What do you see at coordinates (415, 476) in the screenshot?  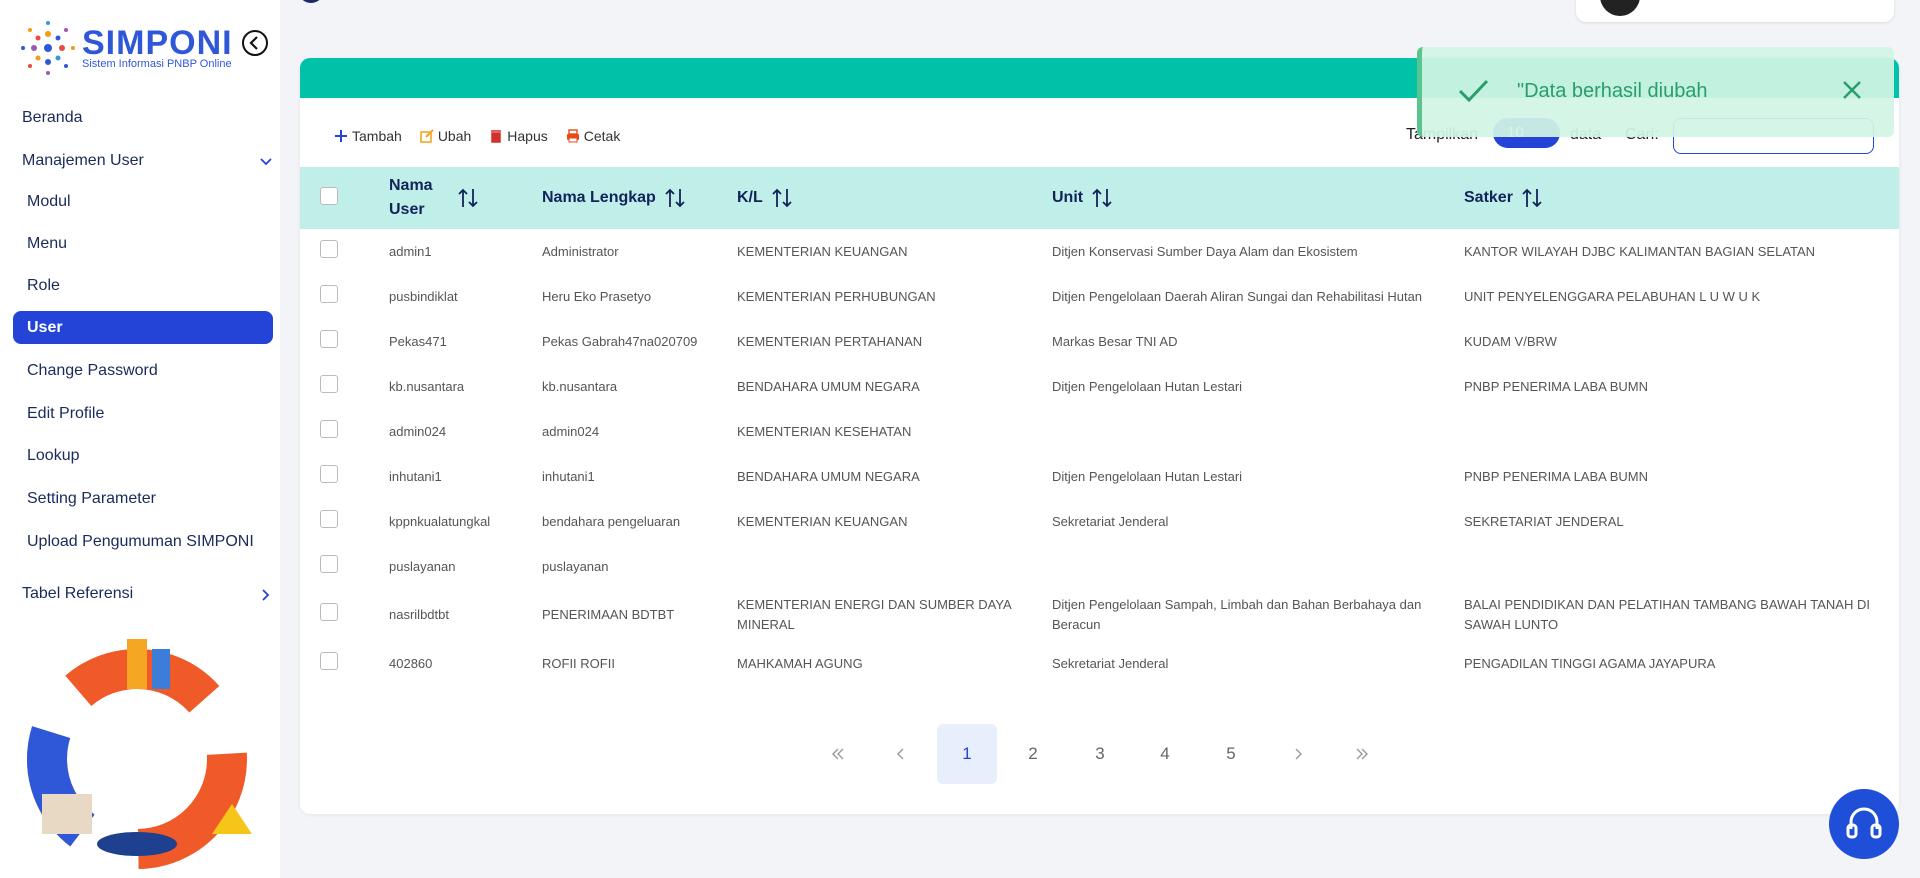 I see `cell-text: inhutani1` at bounding box center [415, 476].